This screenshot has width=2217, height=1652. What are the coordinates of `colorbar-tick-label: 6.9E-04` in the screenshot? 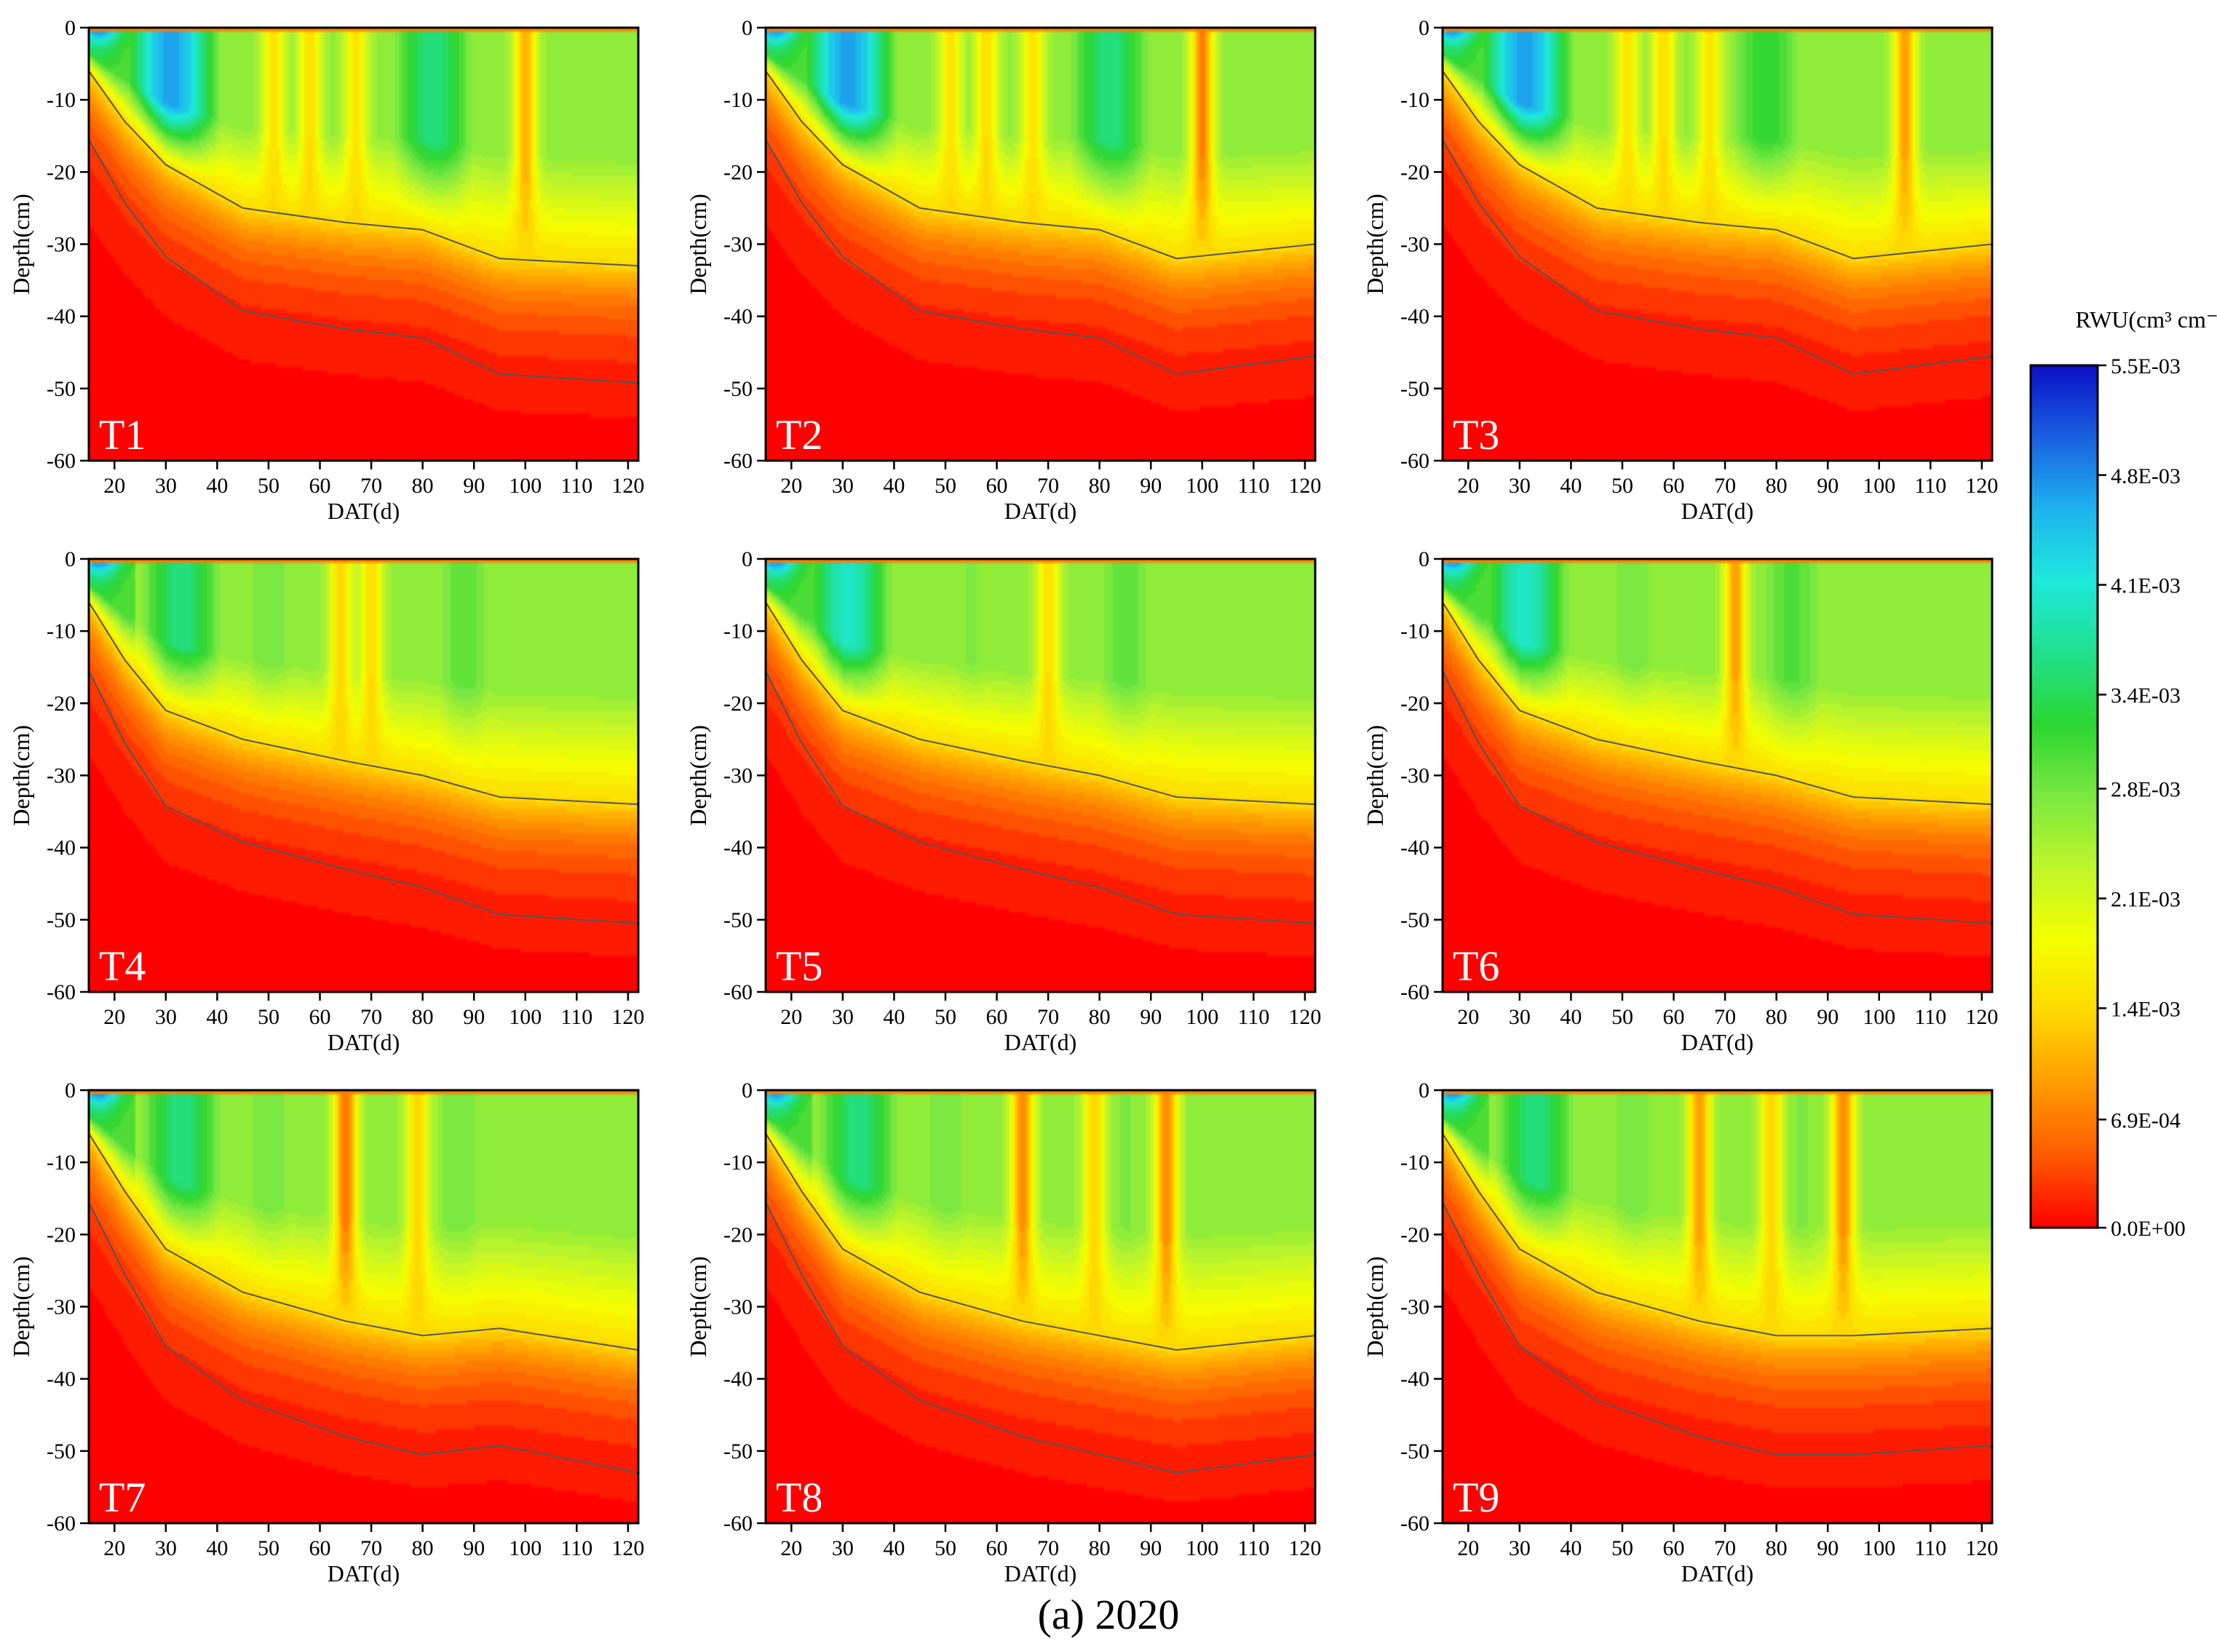 It's located at (2146, 1120).